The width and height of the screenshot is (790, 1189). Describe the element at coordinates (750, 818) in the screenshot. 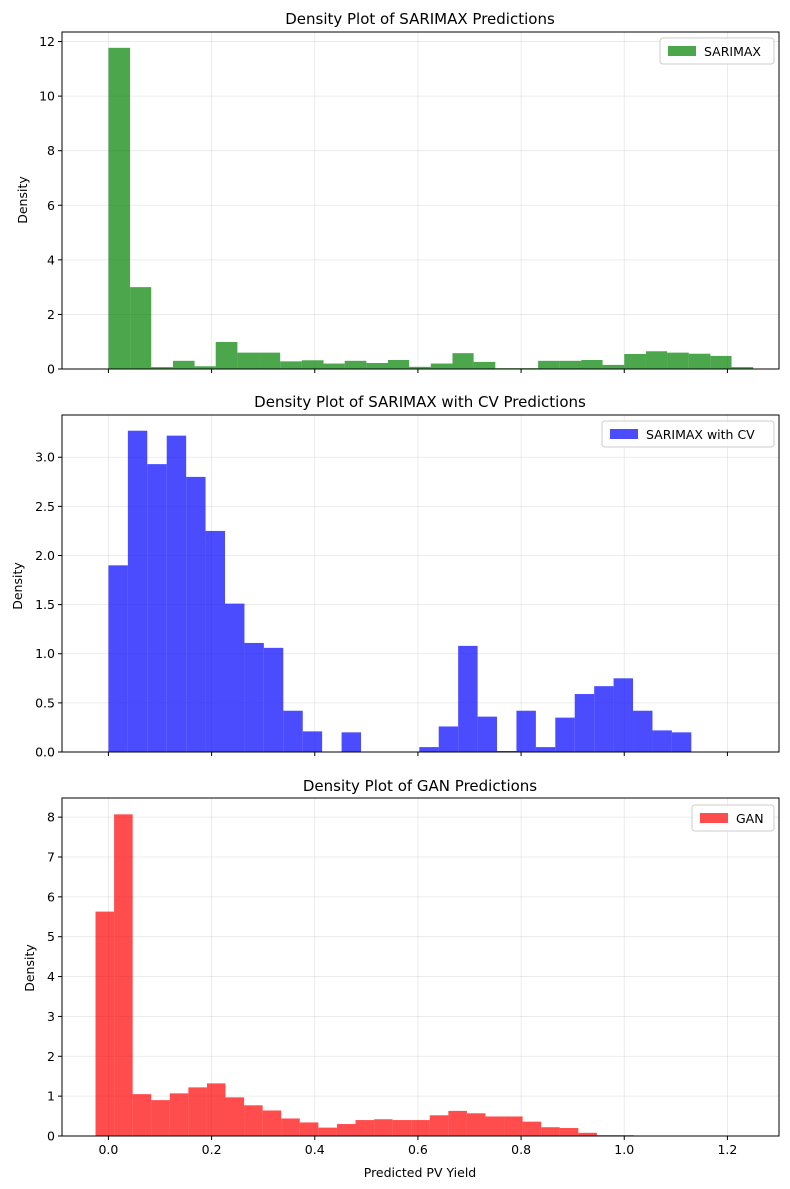

I see `legend-label: GAN` at that location.